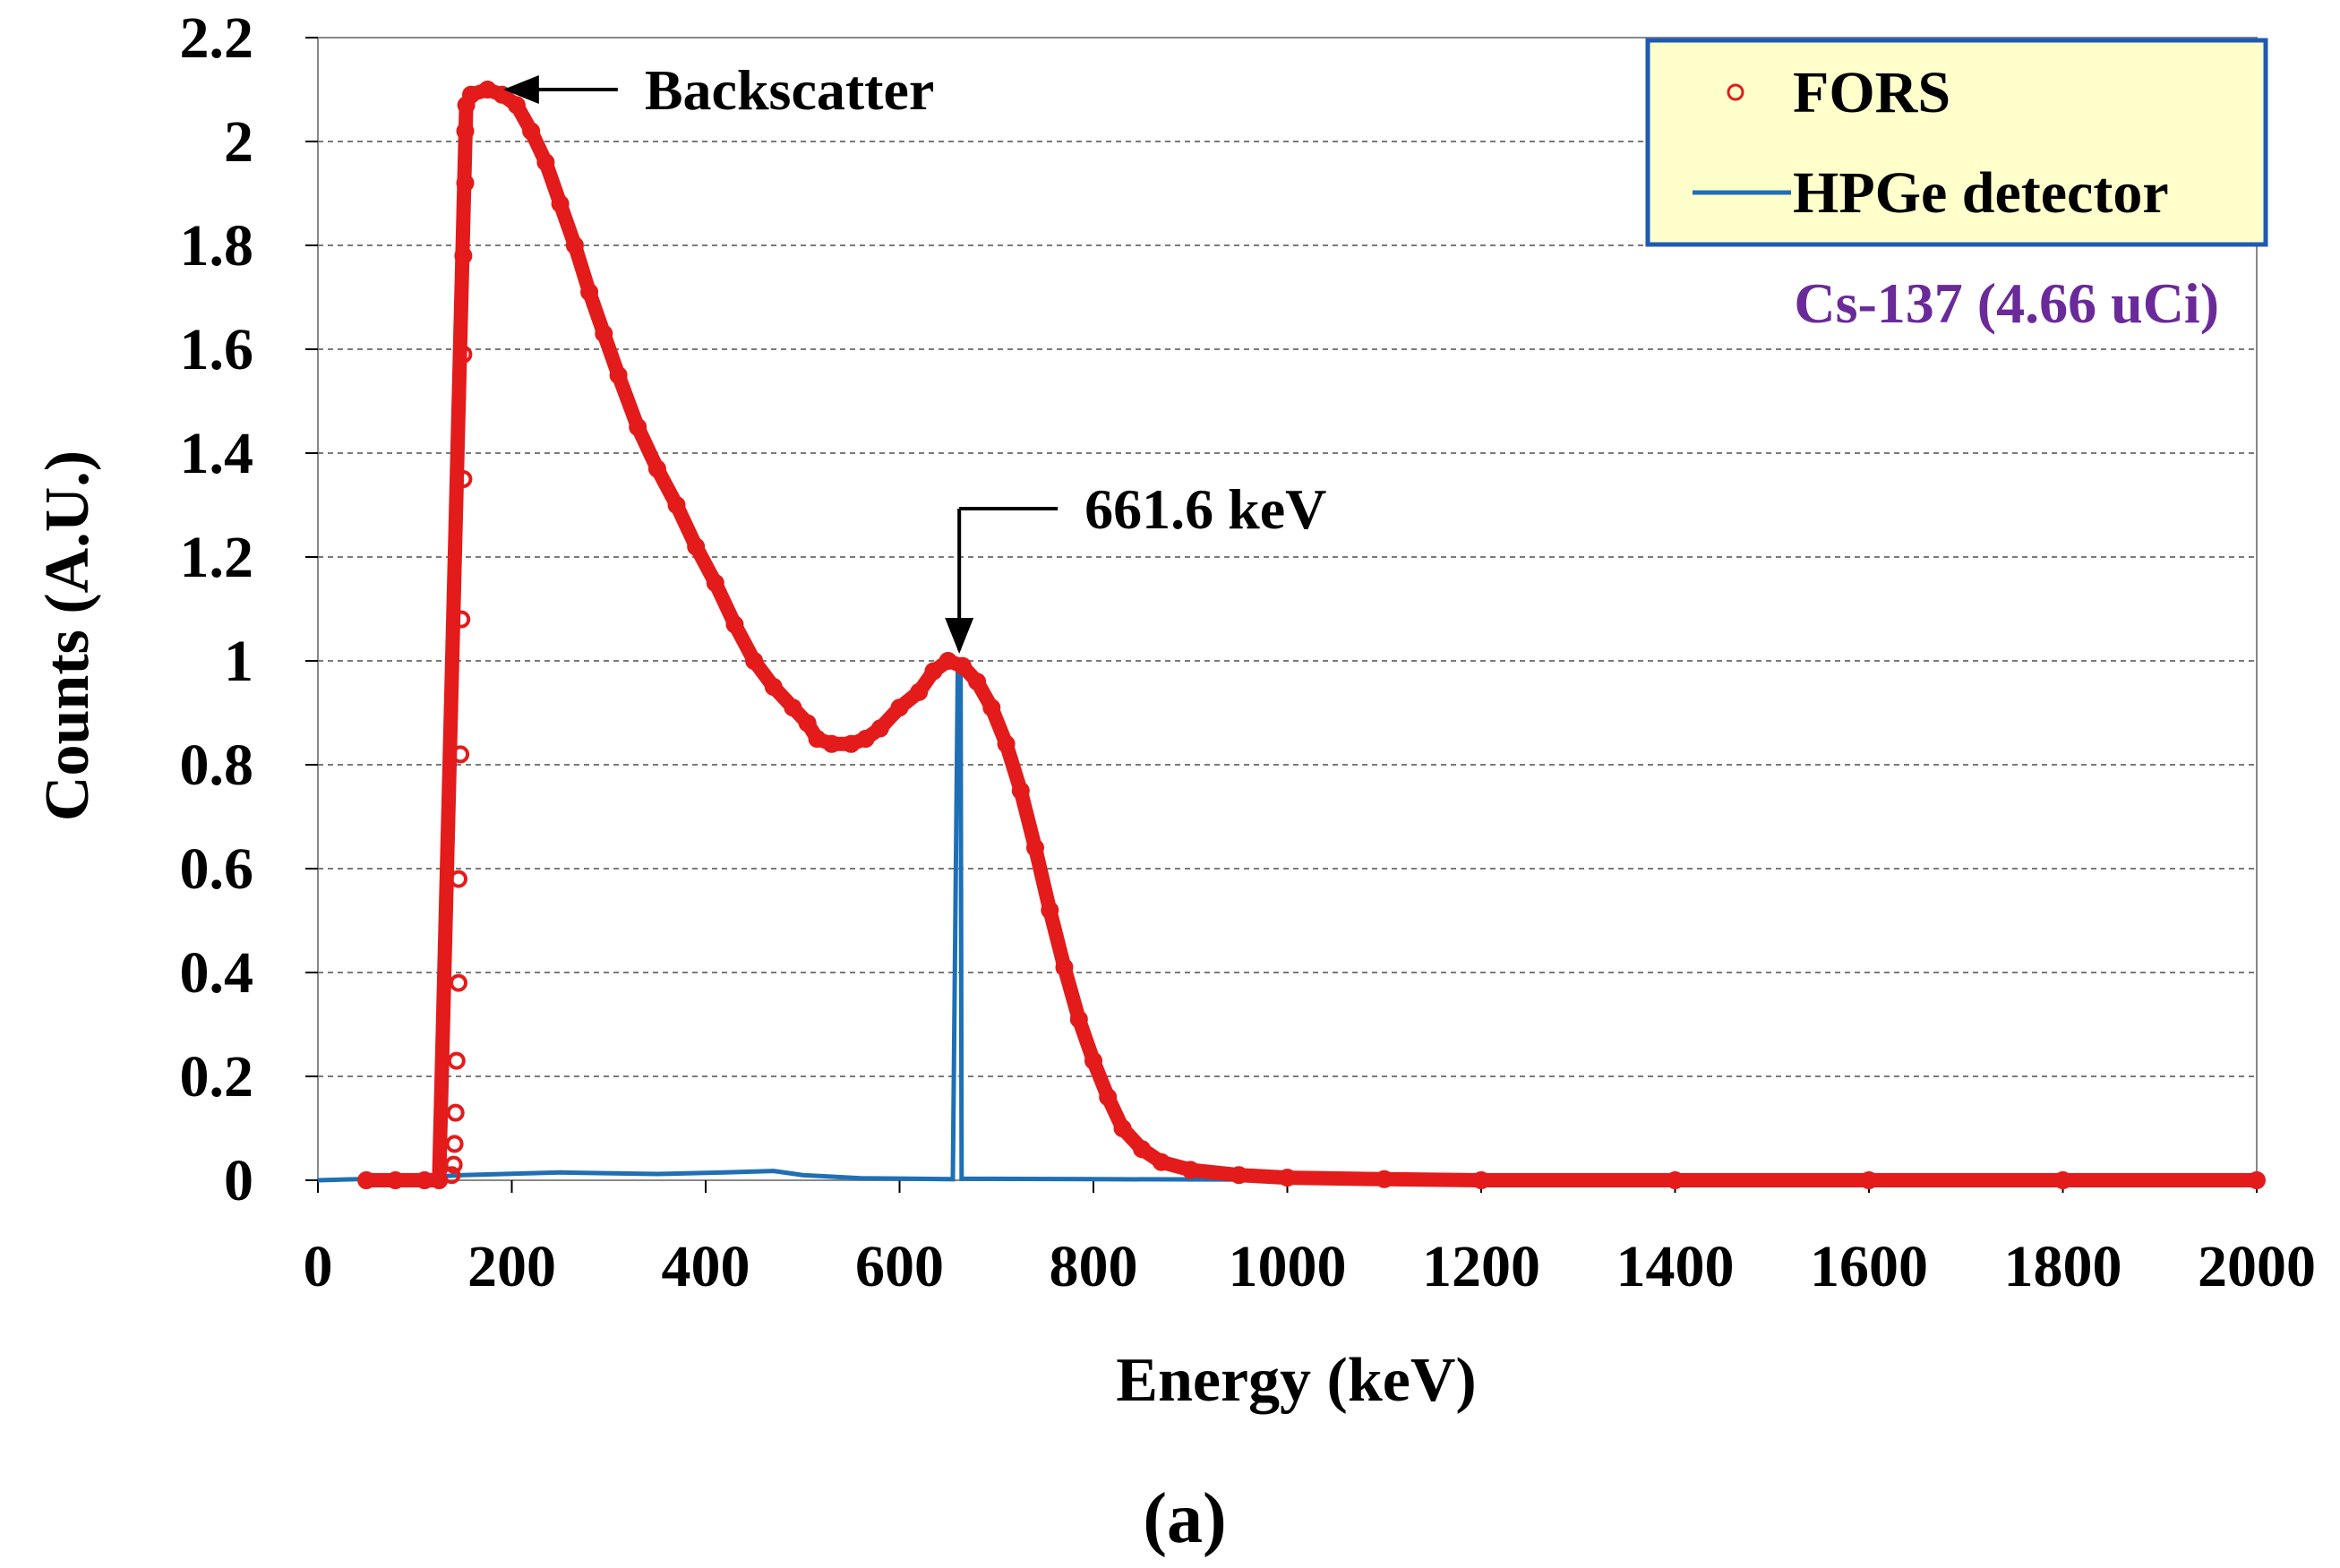 The image size is (2340, 1568). I want to click on x-tick-label: 2000, so click(2257, 1267).